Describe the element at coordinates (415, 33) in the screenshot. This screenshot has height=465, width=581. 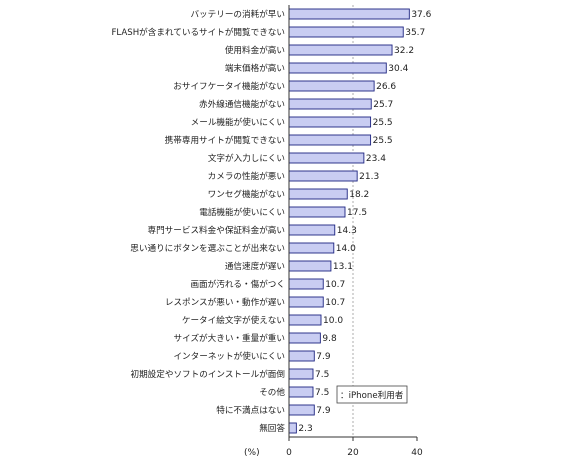
I see `value-label: 35.7` at that location.